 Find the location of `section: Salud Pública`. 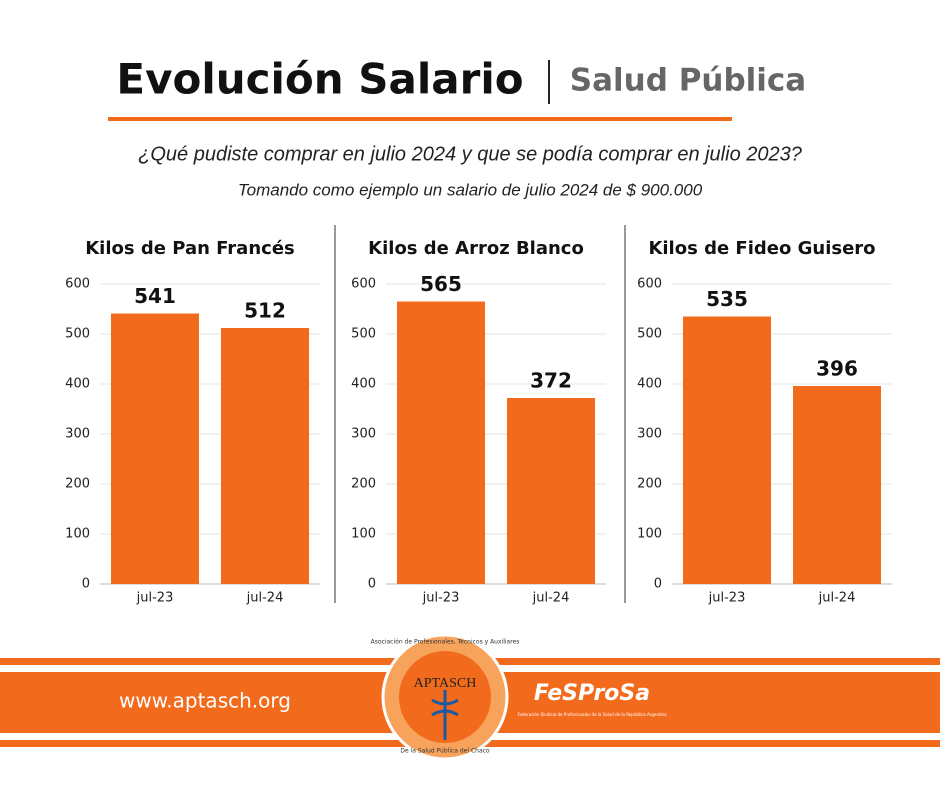

section: Salud Pública is located at coordinates (688, 81).